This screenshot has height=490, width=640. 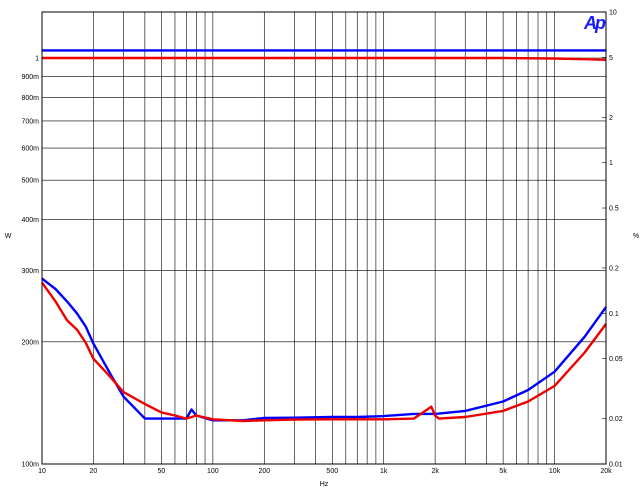 I want to click on left-axis-title: W, so click(x=8, y=236).